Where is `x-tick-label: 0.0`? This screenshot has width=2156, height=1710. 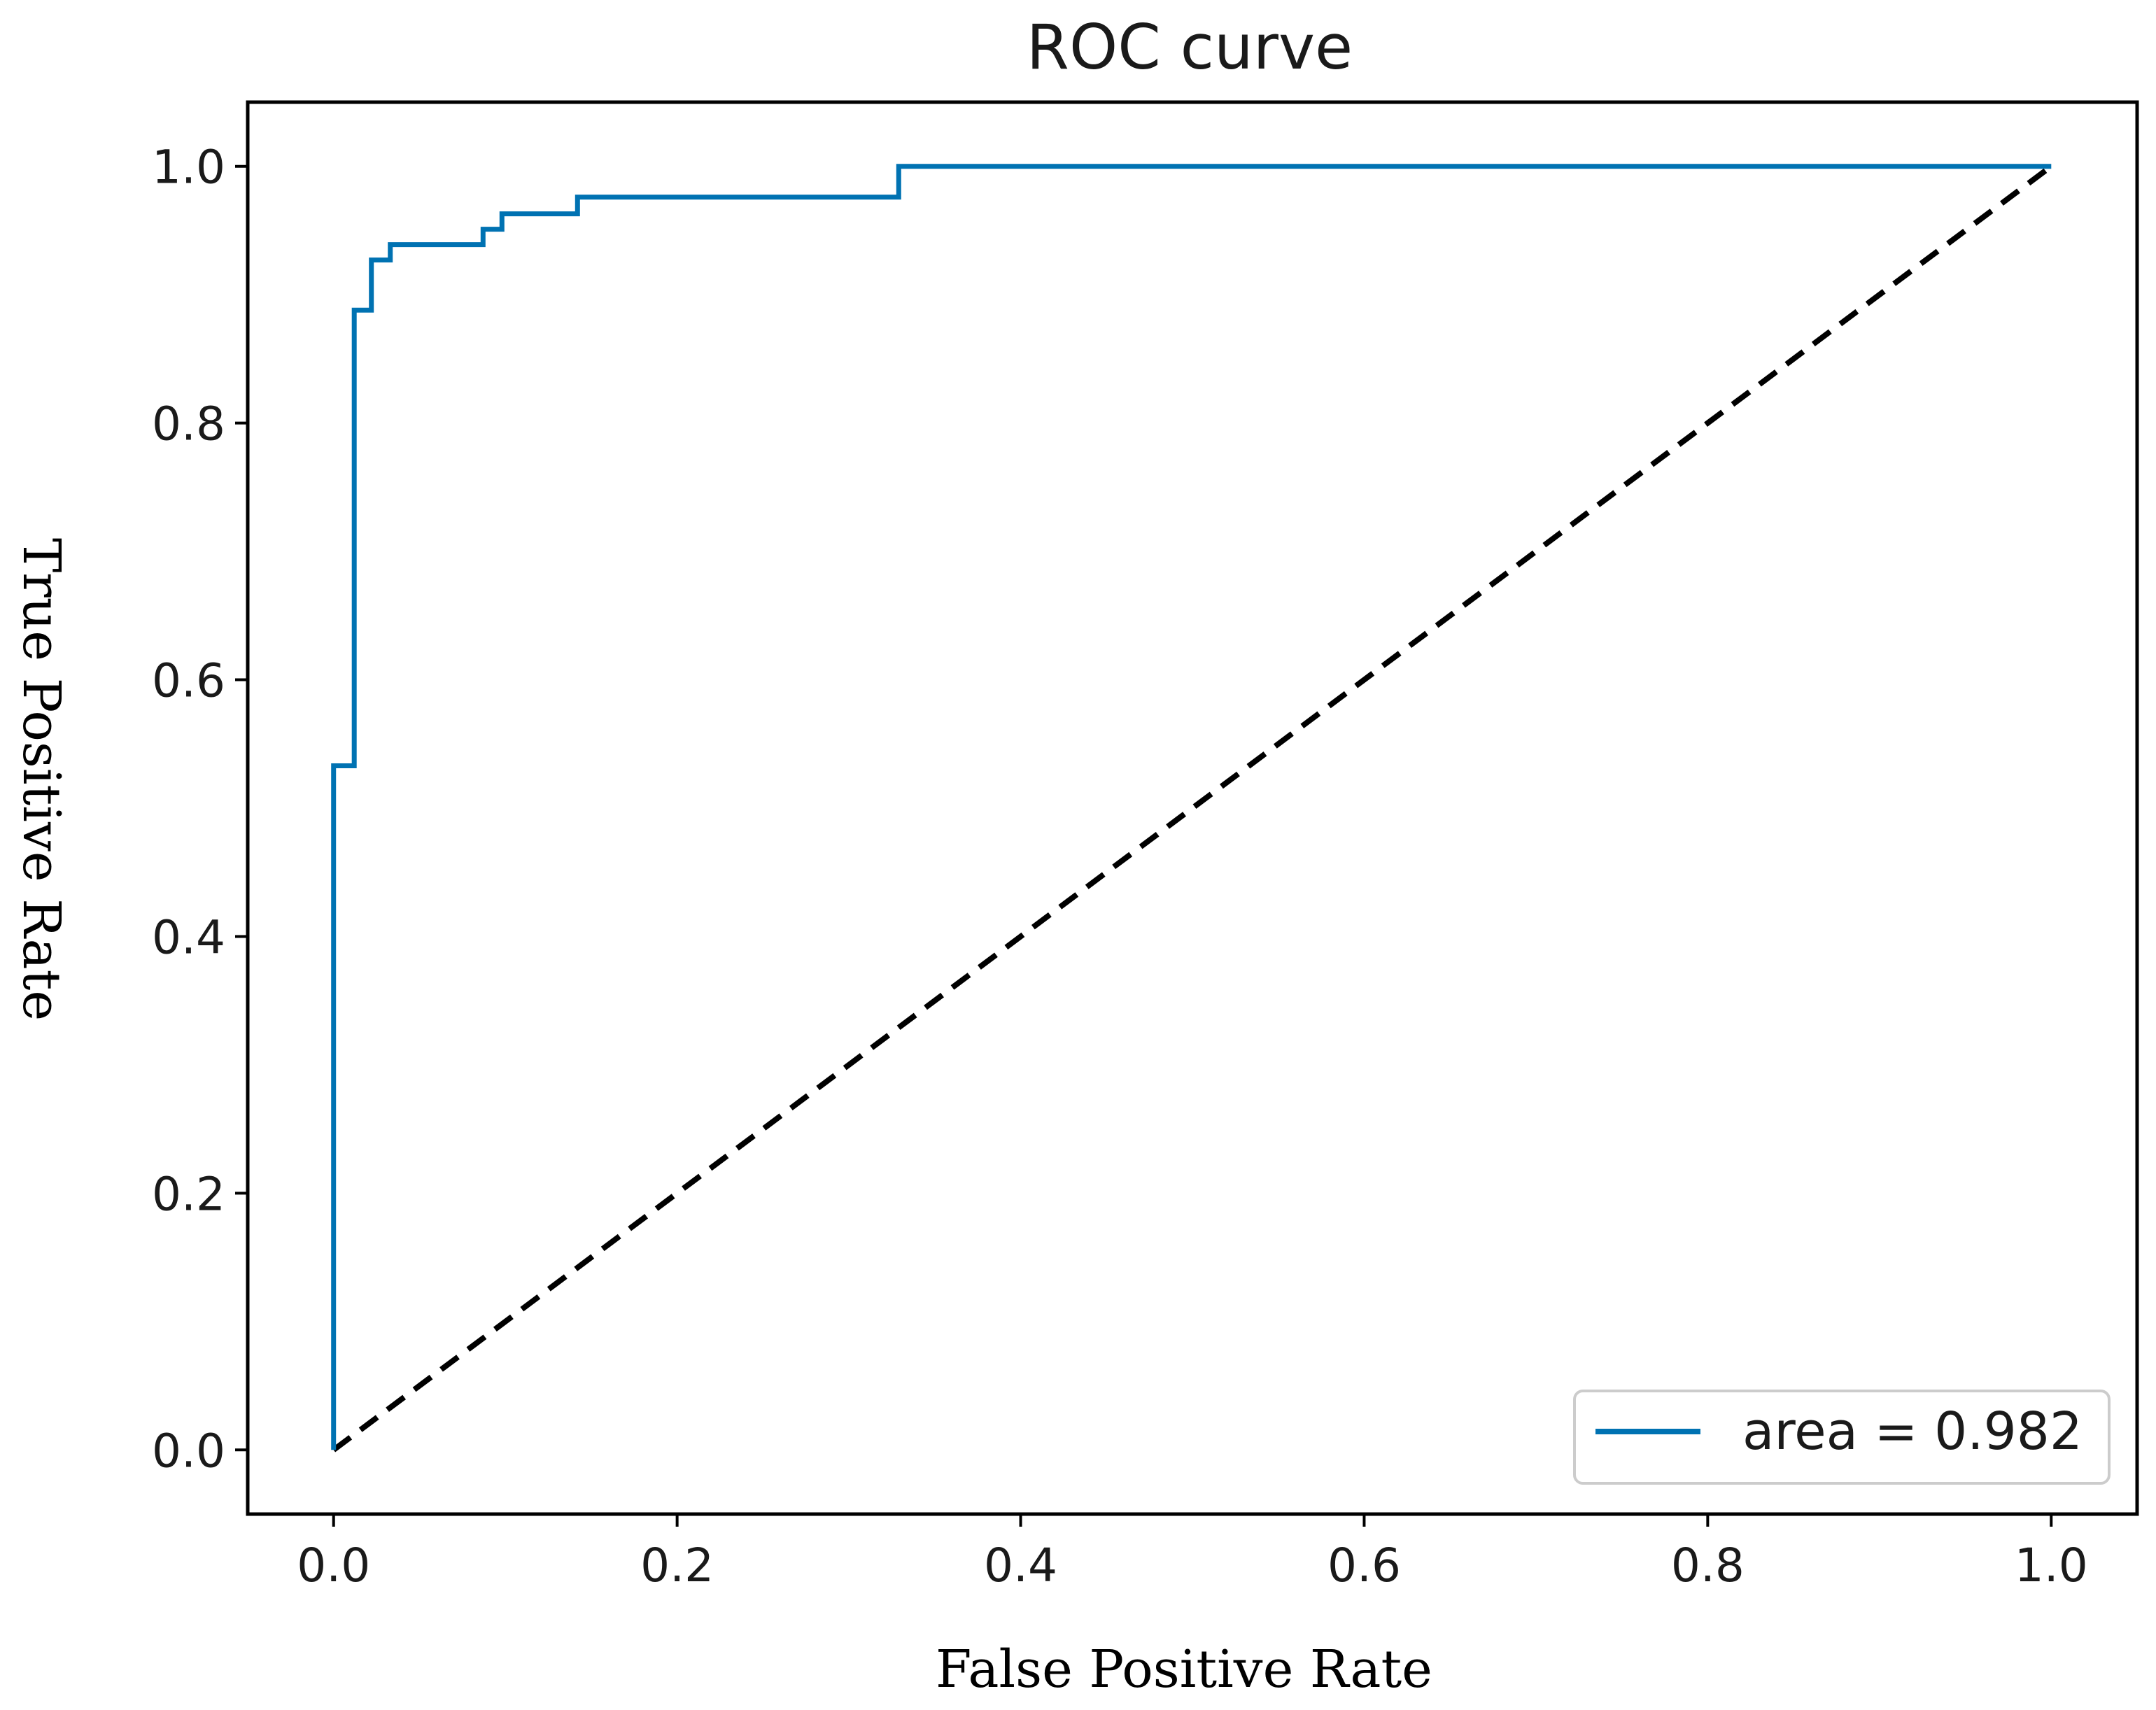
x-tick-label: 0.0 is located at coordinates (333, 1565).